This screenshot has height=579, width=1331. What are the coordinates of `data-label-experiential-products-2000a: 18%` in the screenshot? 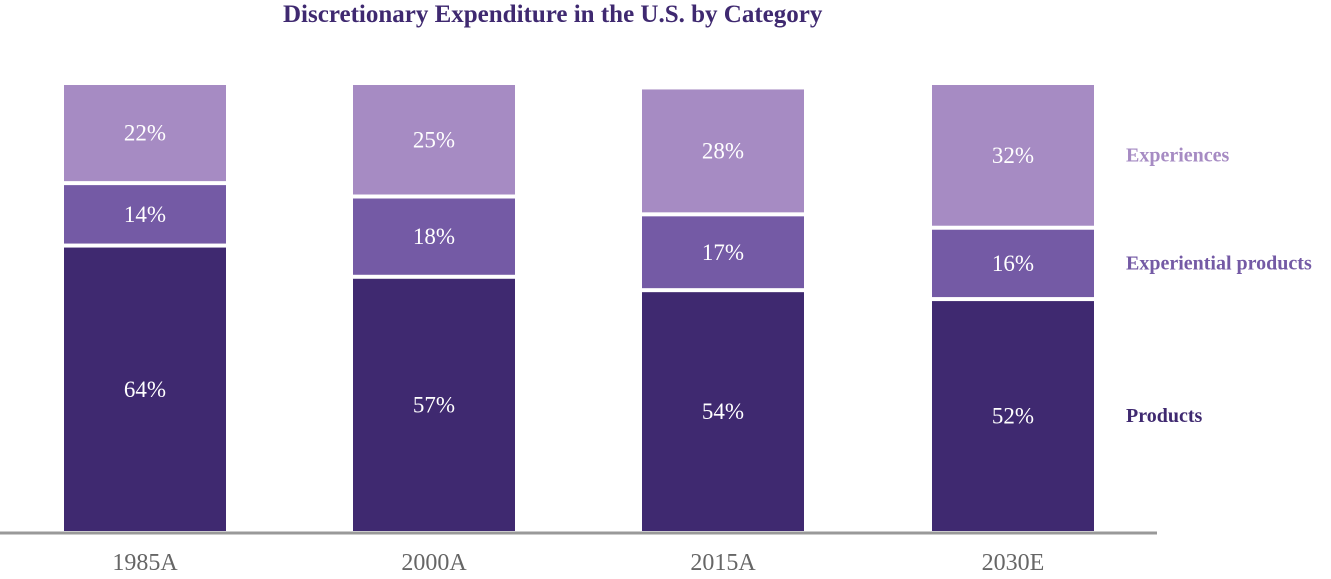 It's located at (434, 236).